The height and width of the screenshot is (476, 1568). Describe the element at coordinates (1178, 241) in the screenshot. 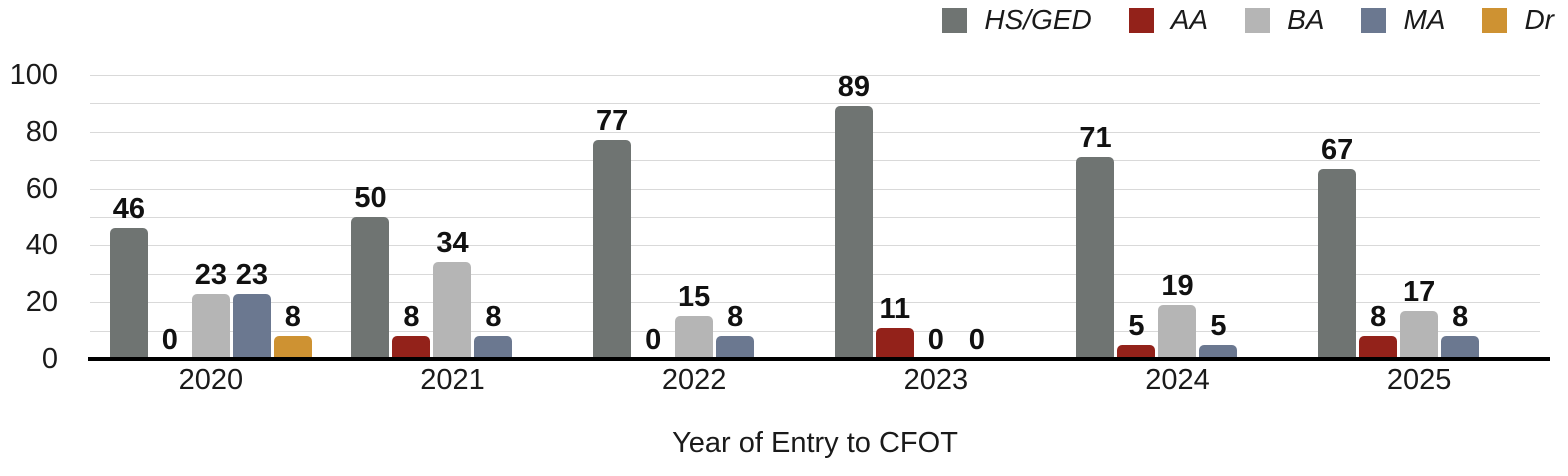

I see `bar-group-2024: 71 5 19 5` at that location.